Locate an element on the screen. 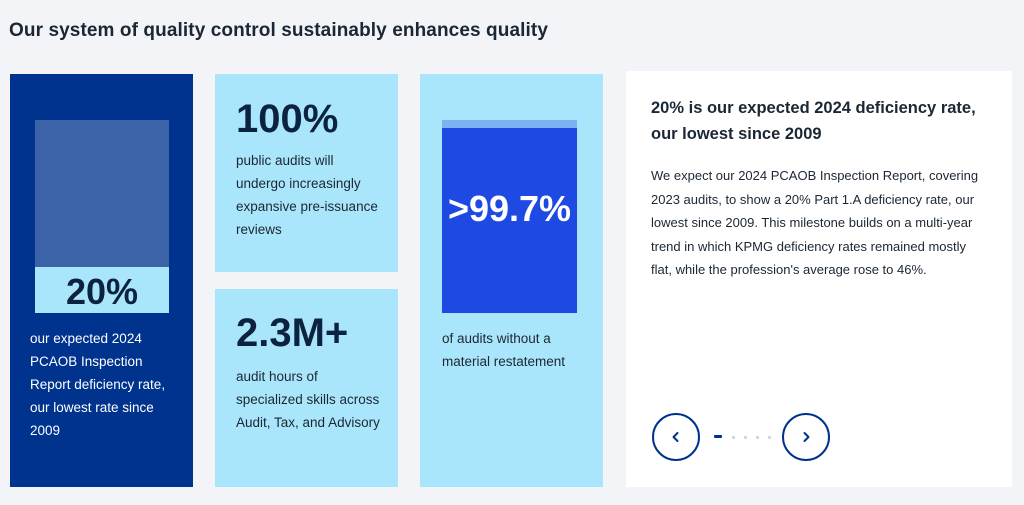 The image size is (1024, 505). restatement-bar-fill is located at coordinates (509, 220).